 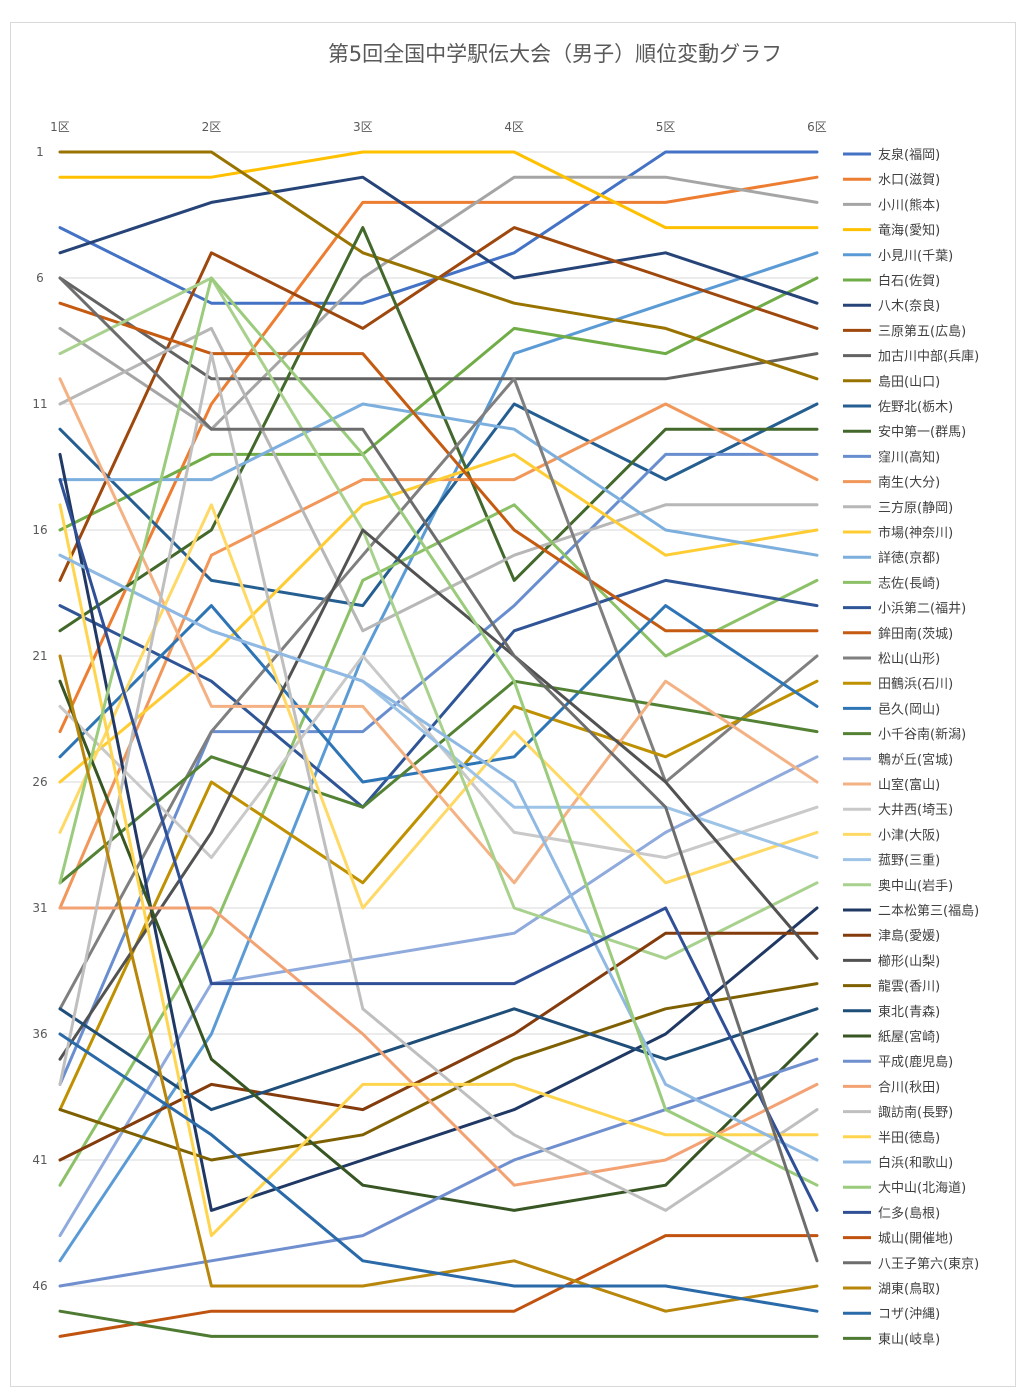 What do you see at coordinates (909, 785) in the screenshot?
I see `legend-label: 山室(富山)` at bounding box center [909, 785].